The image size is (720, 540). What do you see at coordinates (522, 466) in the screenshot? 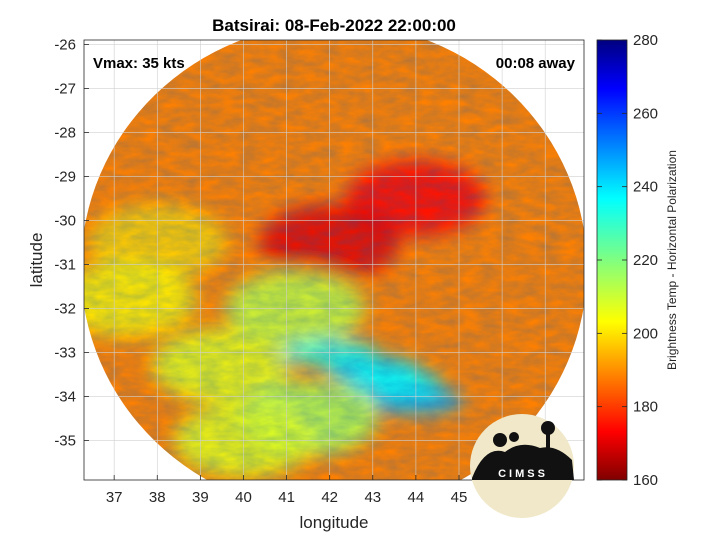
I see `cimss-logo: CIMSS` at bounding box center [522, 466].